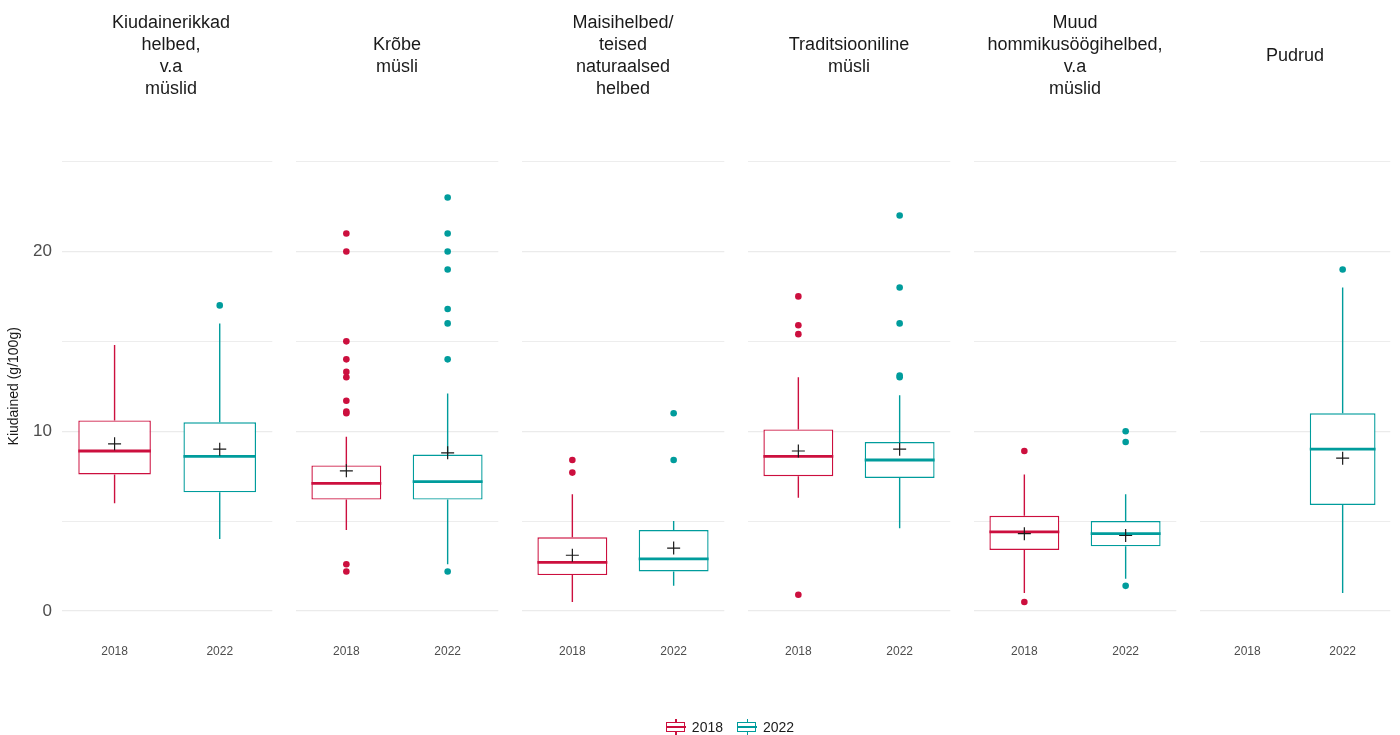  I want to click on chart-title: Traditsiooniline müsli, so click(849, 55).